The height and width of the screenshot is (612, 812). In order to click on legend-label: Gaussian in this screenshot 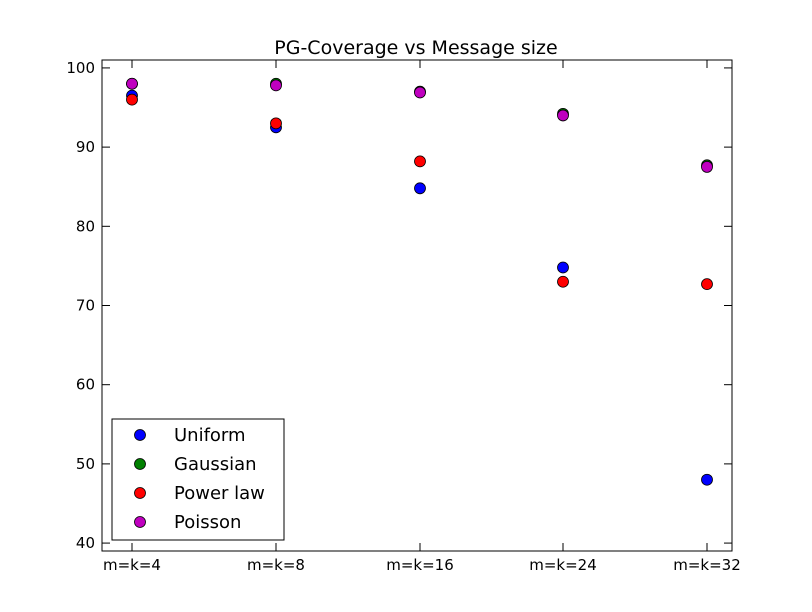, I will do `click(215, 464)`.